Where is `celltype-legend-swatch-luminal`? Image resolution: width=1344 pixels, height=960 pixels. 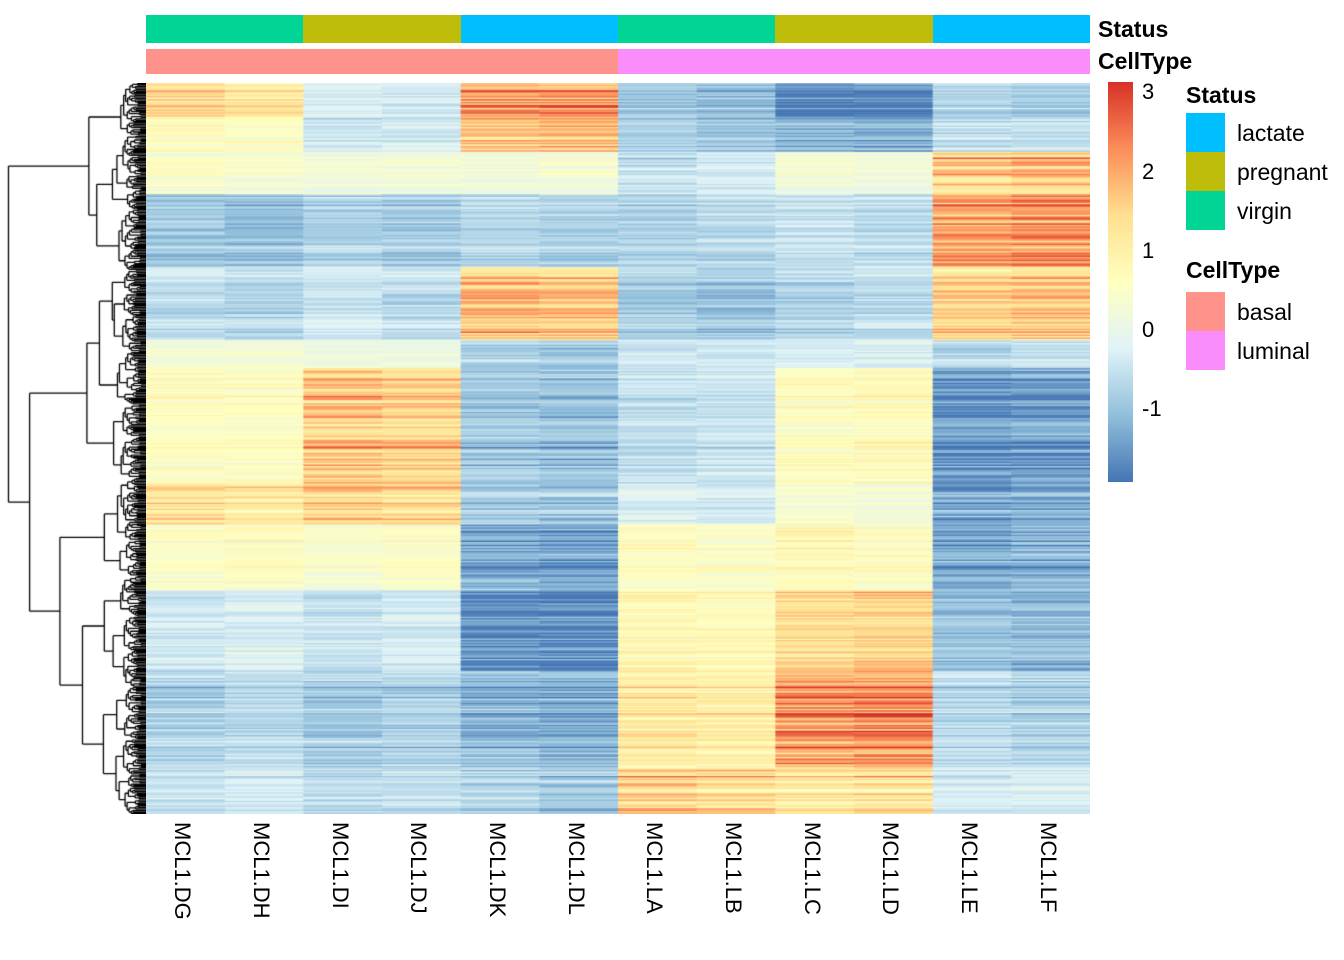
celltype-legend-swatch-luminal is located at coordinates (1205, 350).